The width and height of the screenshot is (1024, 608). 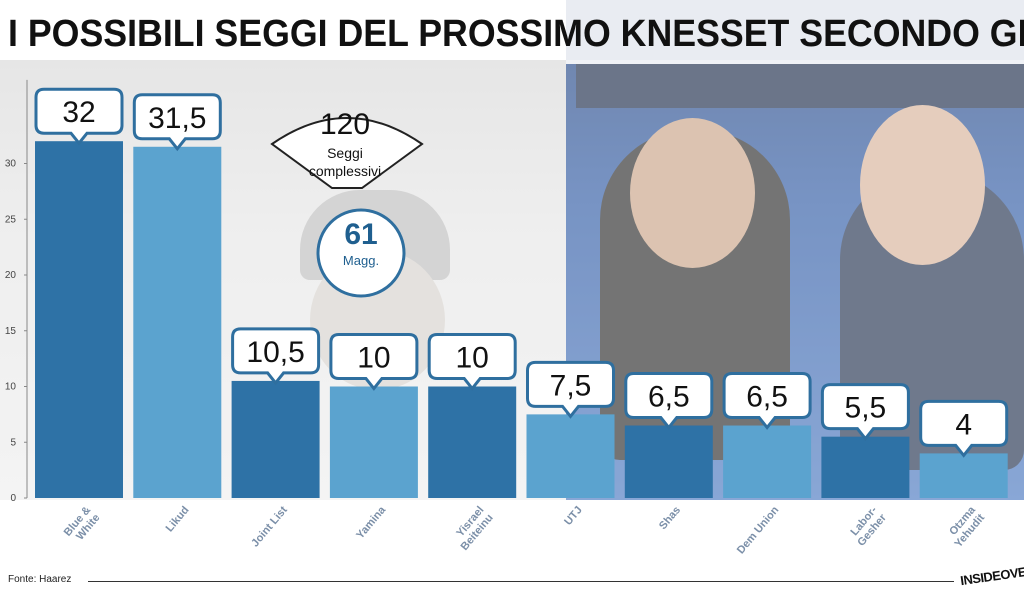 What do you see at coordinates (13, 442) in the screenshot?
I see `y-tick-label: 5` at bounding box center [13, 442].